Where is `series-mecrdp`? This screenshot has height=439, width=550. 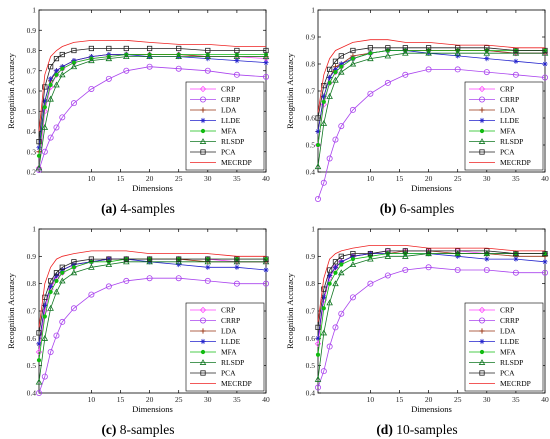 series-mecrdp is located at coordinates (431, 76).